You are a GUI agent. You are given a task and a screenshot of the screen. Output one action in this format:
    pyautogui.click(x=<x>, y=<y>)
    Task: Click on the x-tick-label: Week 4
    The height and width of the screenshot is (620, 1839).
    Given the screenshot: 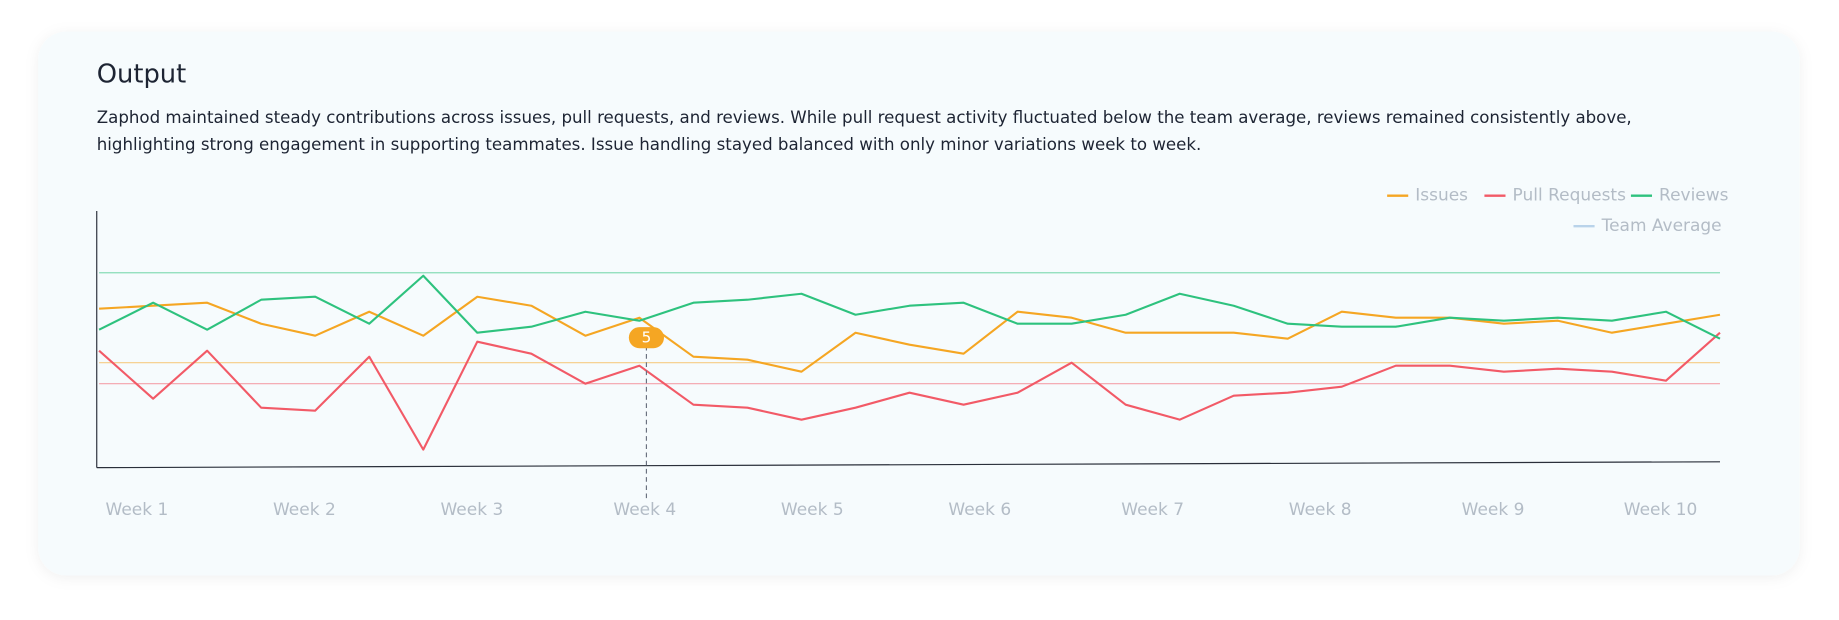 What is the action you would take?
    pyautogui.click(x=644, y=510)
    